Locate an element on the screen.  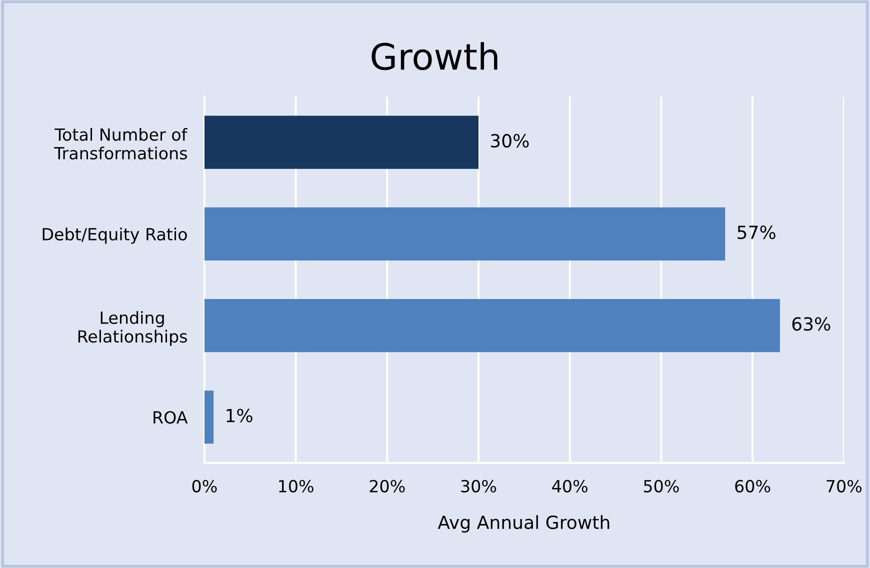
x-tick-label: 20% is located at coordinates (387, 486).